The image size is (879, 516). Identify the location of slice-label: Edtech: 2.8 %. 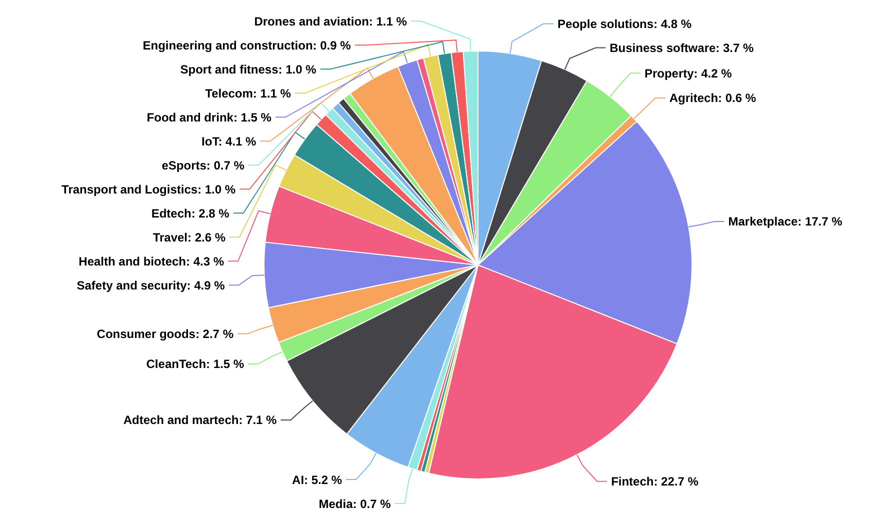
(190, 213).